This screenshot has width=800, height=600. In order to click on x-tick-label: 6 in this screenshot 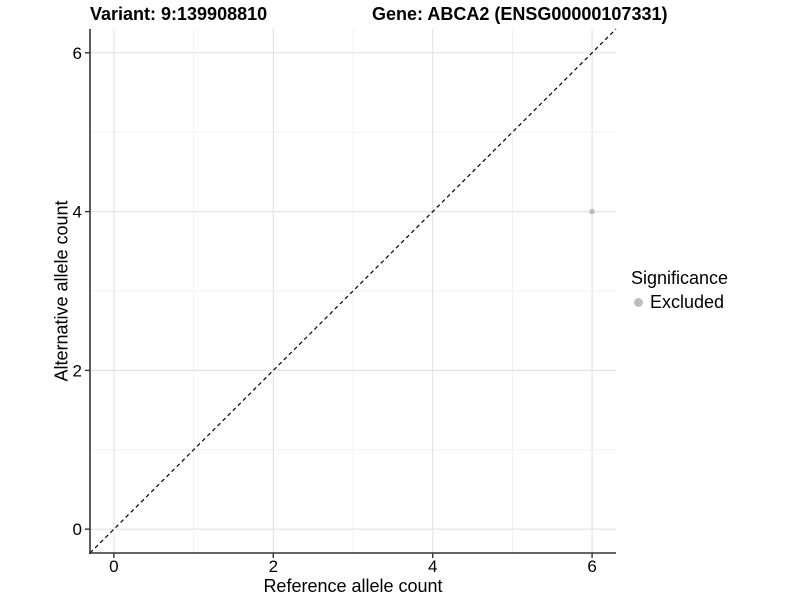, I will do `click(591, 566)`.